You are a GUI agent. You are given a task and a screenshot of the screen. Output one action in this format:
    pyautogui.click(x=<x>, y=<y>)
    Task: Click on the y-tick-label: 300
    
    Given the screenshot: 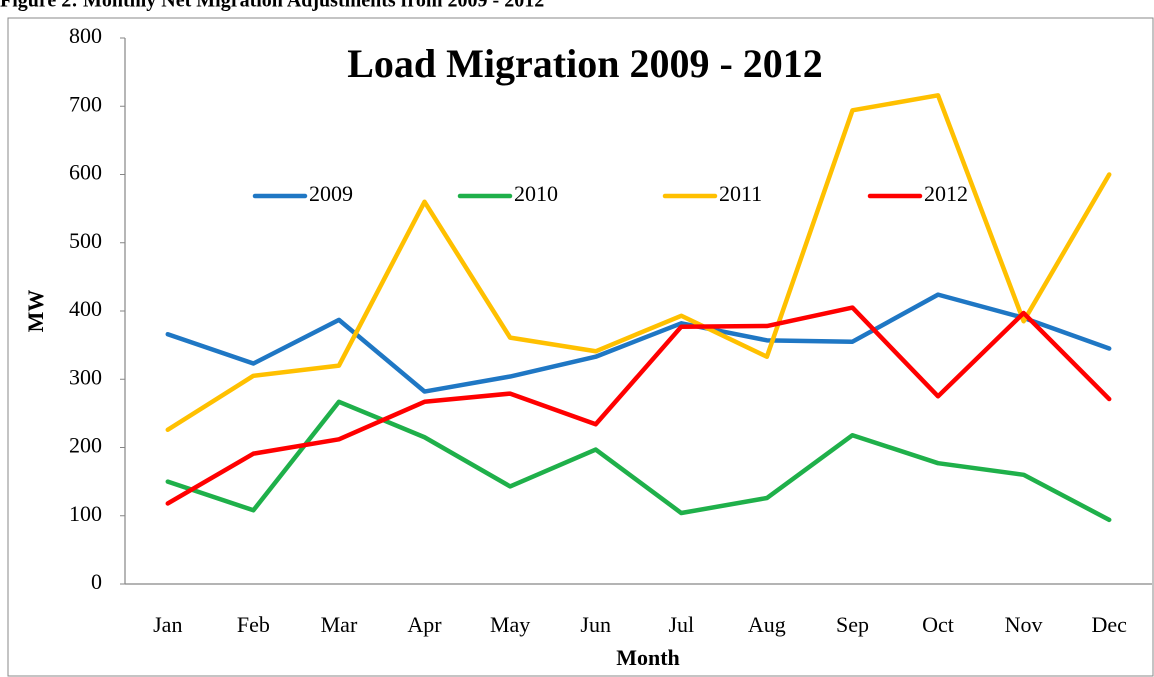 What is the action you would take?
    pyautogui.click(x=85, y=376)
    